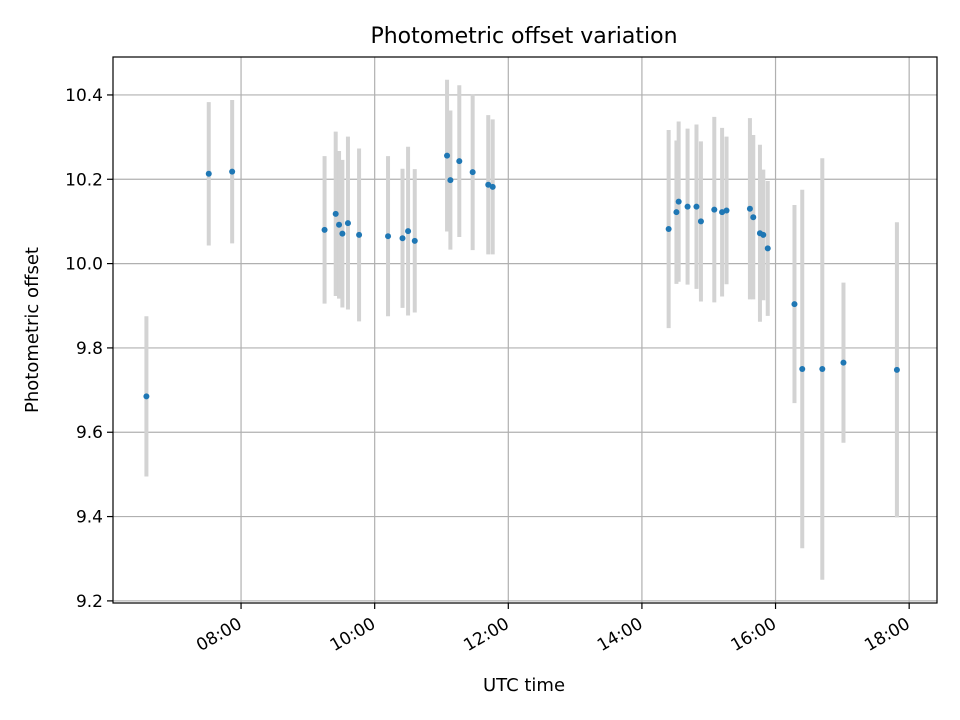 The image size is (960, 720). What do you see at coordinates (754, 635) in the screenshot?
I see `x-tick-label: 16:00` at bounding box center [754, 635].